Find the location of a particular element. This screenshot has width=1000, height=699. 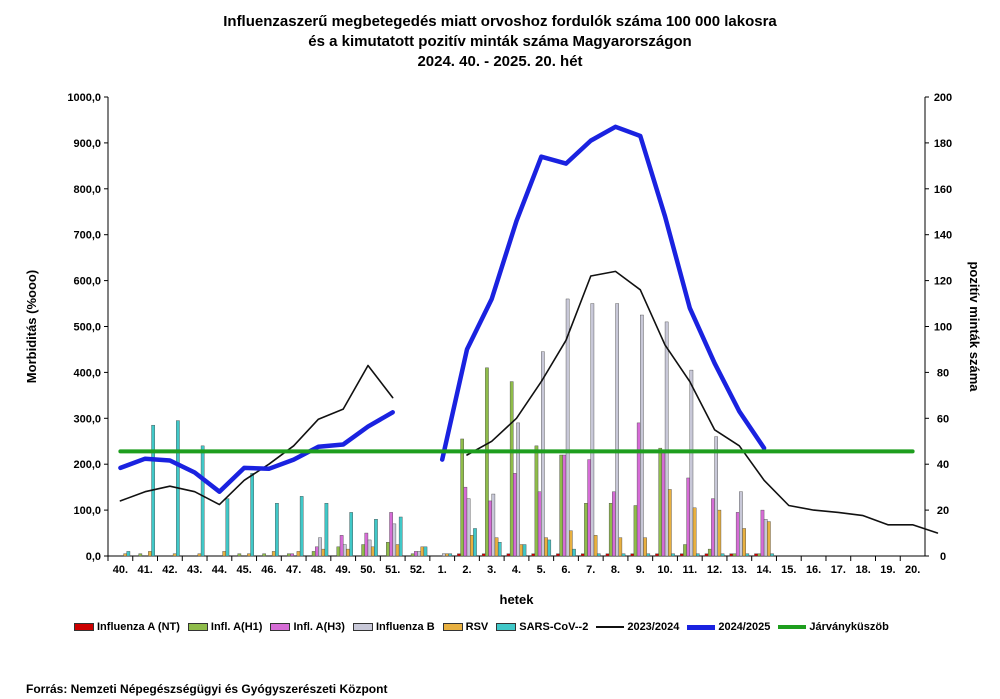

legend-item-jarvanykuszob: Járványküszöb is located at coordinates (833, 627).